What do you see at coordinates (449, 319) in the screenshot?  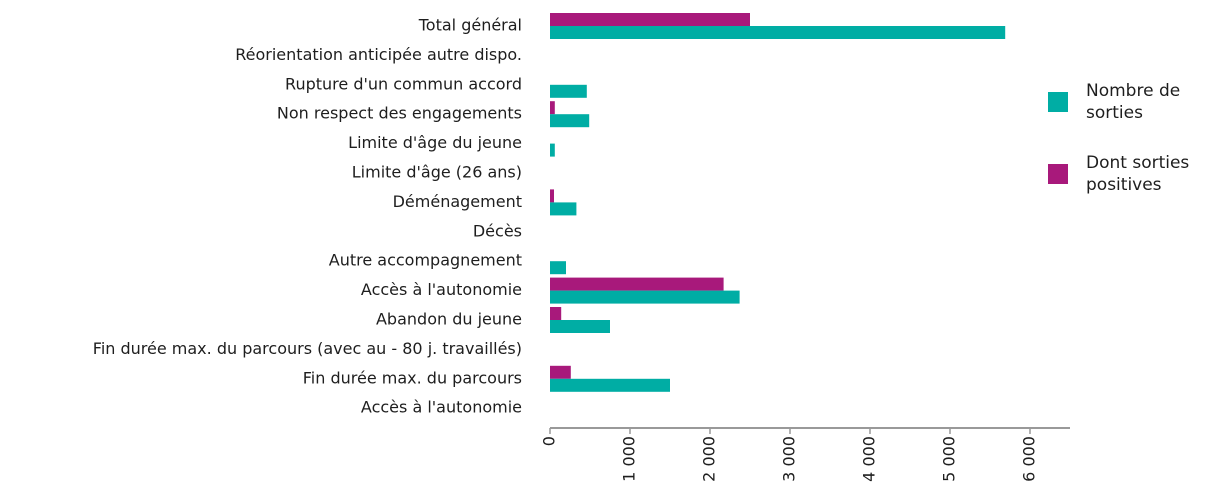 I see `y-tick-label: Abandon du jeune` at bounding box center [449, 319].